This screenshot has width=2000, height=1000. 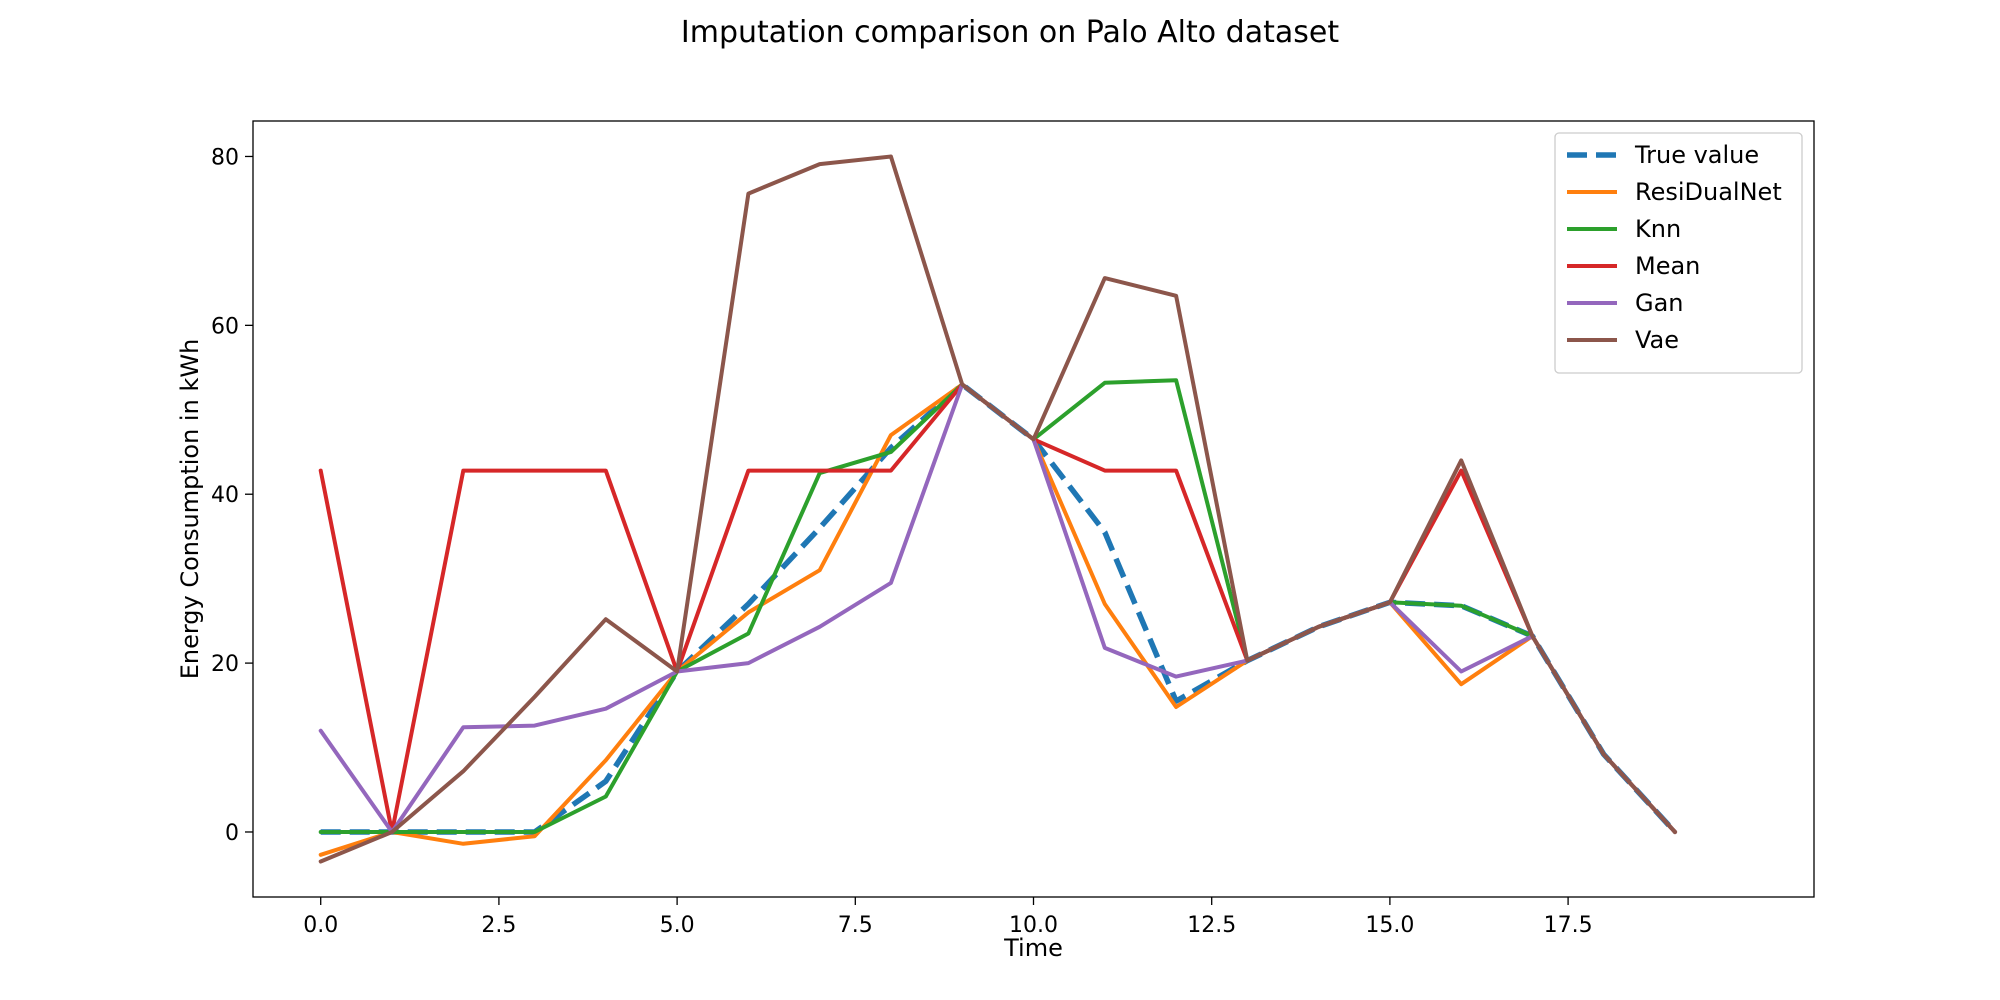 What do you see at coordinates (498, 925) in the screenshot?
I see `x-tick-label: 2.5` at bounding box center [498, 925].